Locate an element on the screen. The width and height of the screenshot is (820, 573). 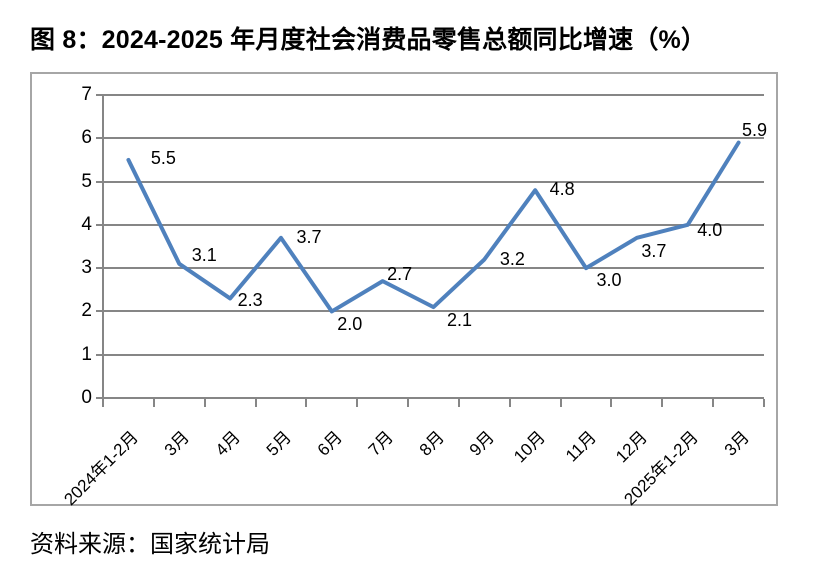
y-axis-label: 0 is located at coordinates (86, 397).